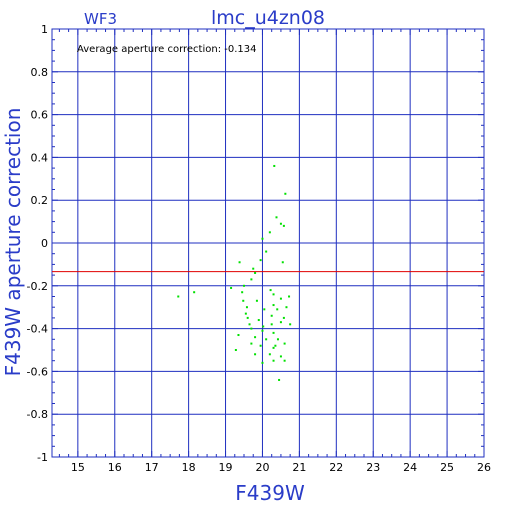  I want to click on x-tick-label: 23, so click(373, 467).